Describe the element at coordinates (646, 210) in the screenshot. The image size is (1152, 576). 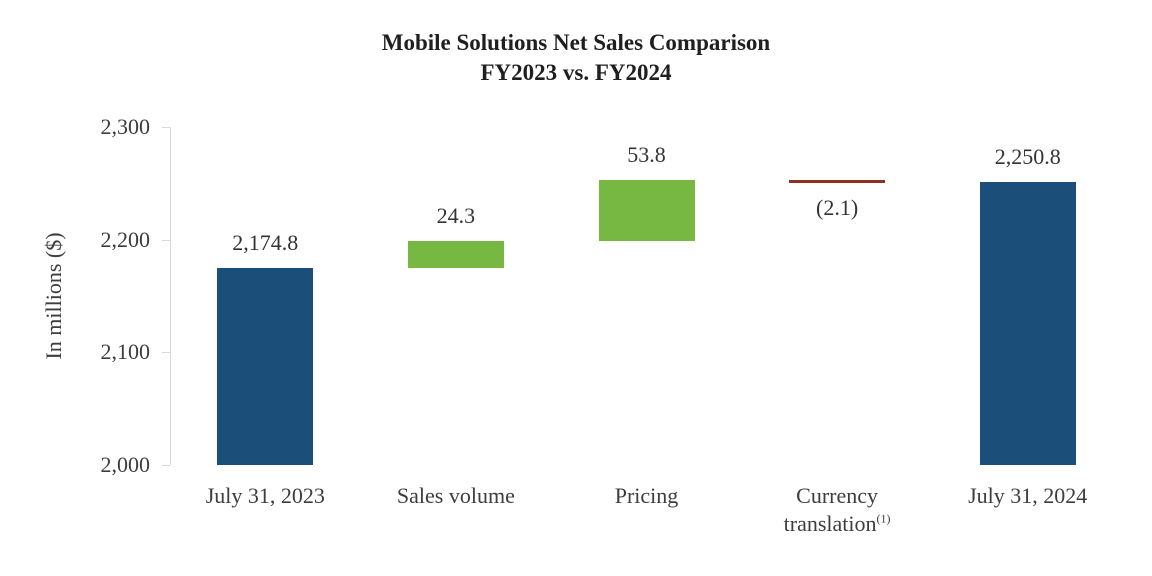
I see `bar-pricing` at that location.